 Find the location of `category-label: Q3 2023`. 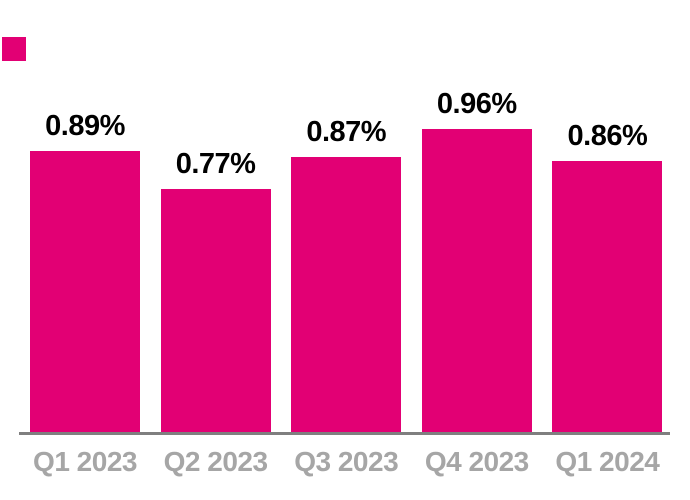

category-label: Q3 2023 is located at coordinates (346, 461).